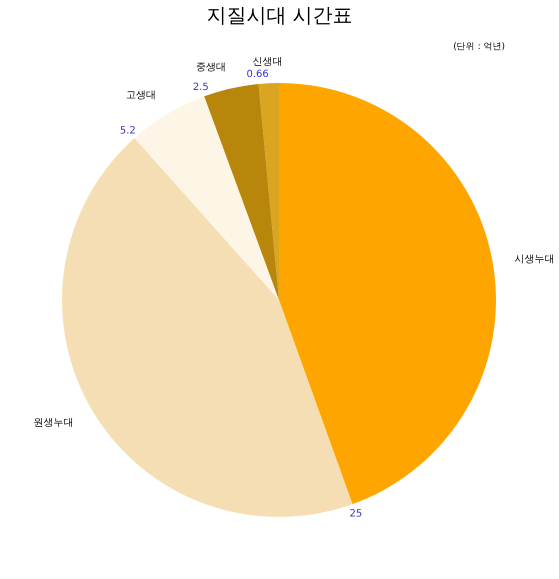 The width and height of the screenshot is (559, 579). I want to click on text: 5.2, so click(128, 131).